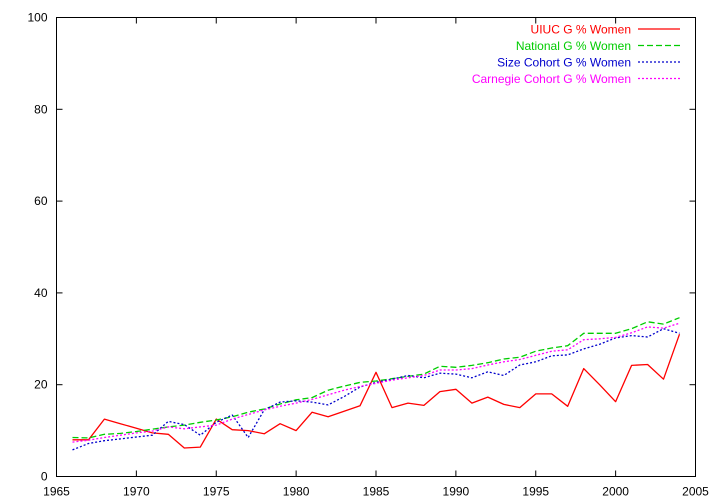 This screenshot has height=504, width=720. I want to click on x-tick-label: 1985, so click(376, 492).